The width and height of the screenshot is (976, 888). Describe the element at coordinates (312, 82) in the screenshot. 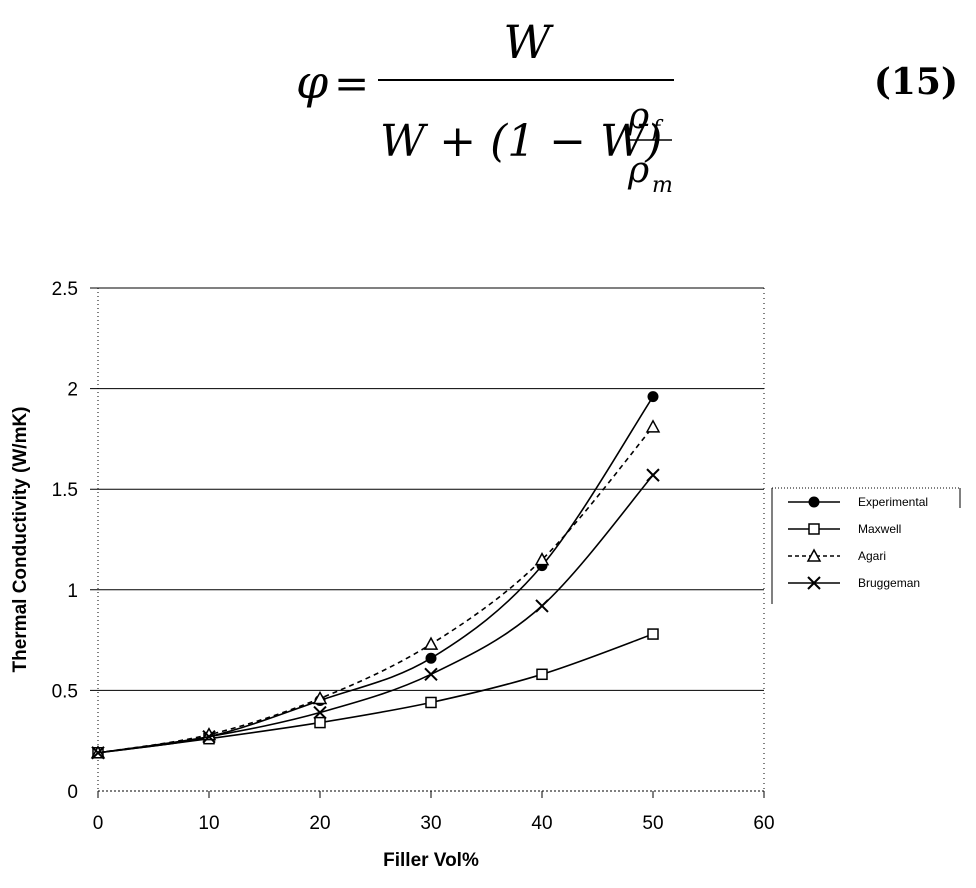

I see `equation-lhs-phi: φ` at that location.